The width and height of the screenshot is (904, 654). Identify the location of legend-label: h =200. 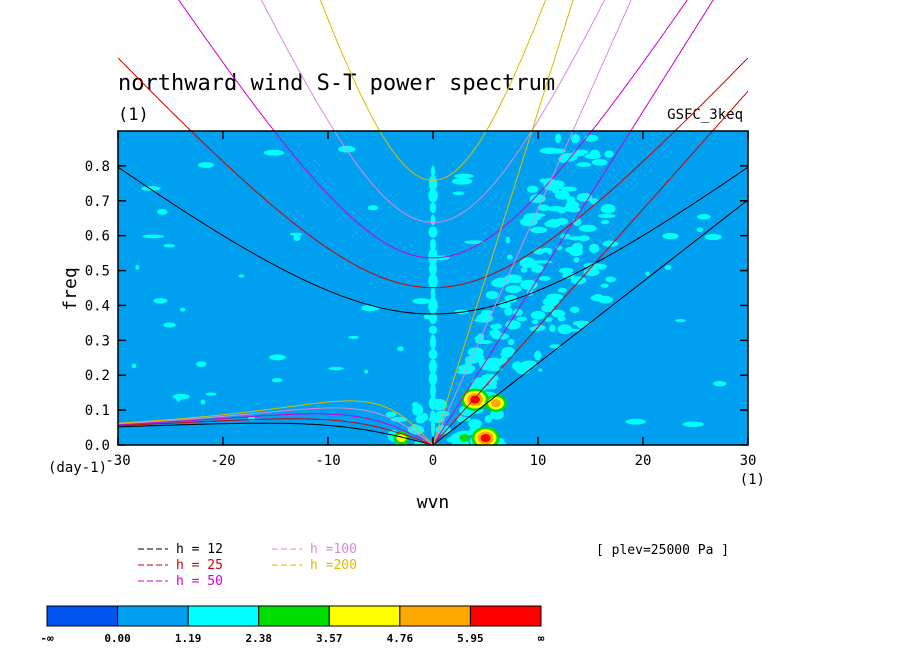
(333, 565).